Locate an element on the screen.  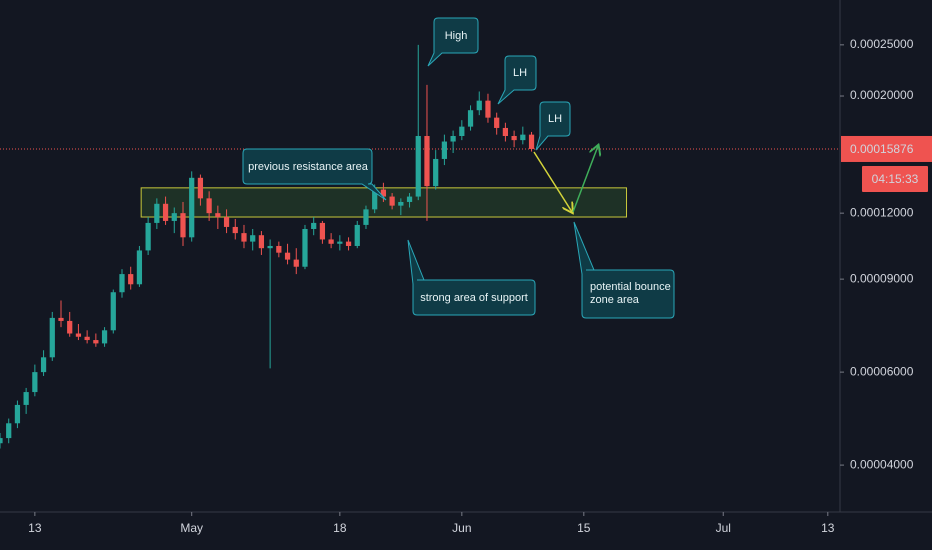
y-tick-label: 0.00025000 is located at coordinates (882, 44).